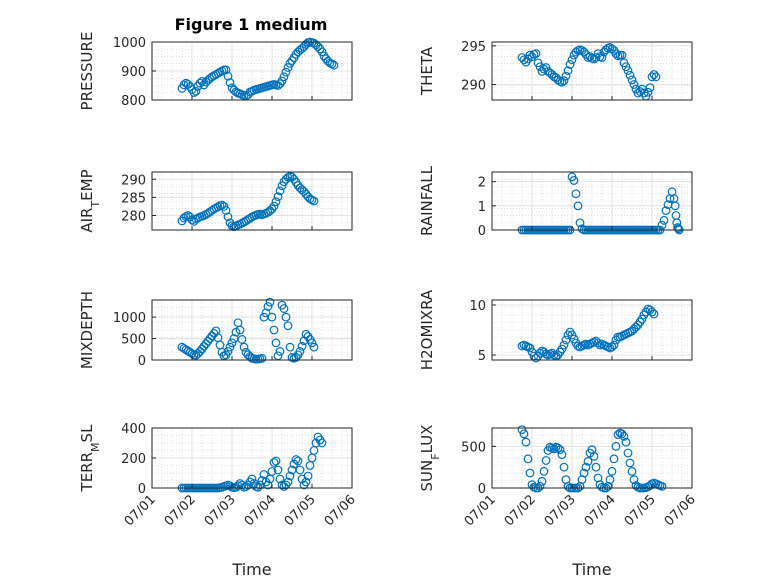 Image resolution: width=778 pixels, height=583 pixels. Describe the element at coordinates (600, 510) in the screenshot. I see `x-tick-label: 07/04` at that location.